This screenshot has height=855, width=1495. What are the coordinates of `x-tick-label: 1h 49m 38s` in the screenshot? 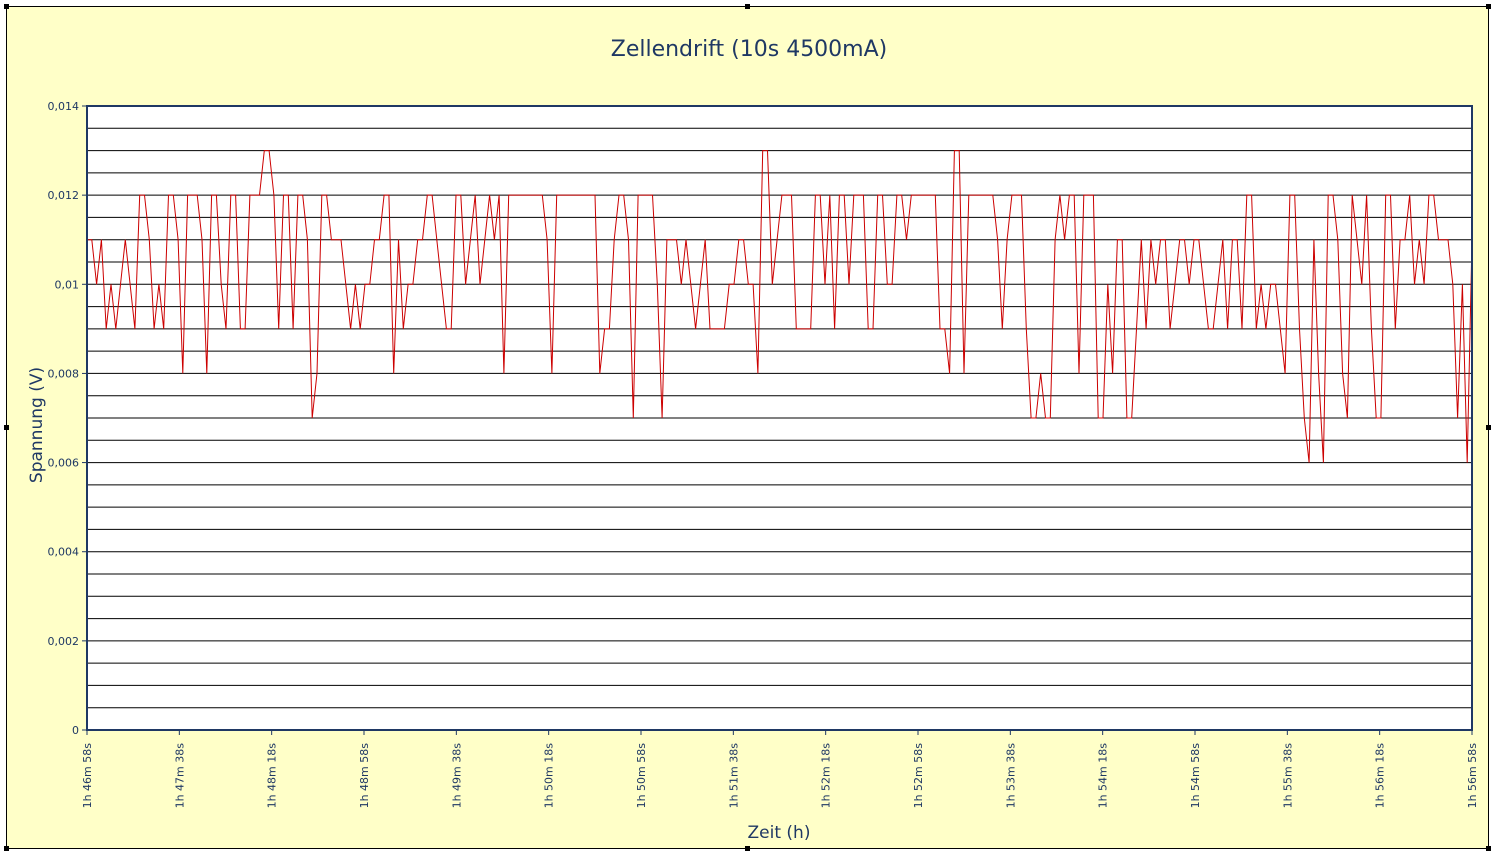 It's located at (456, 776).